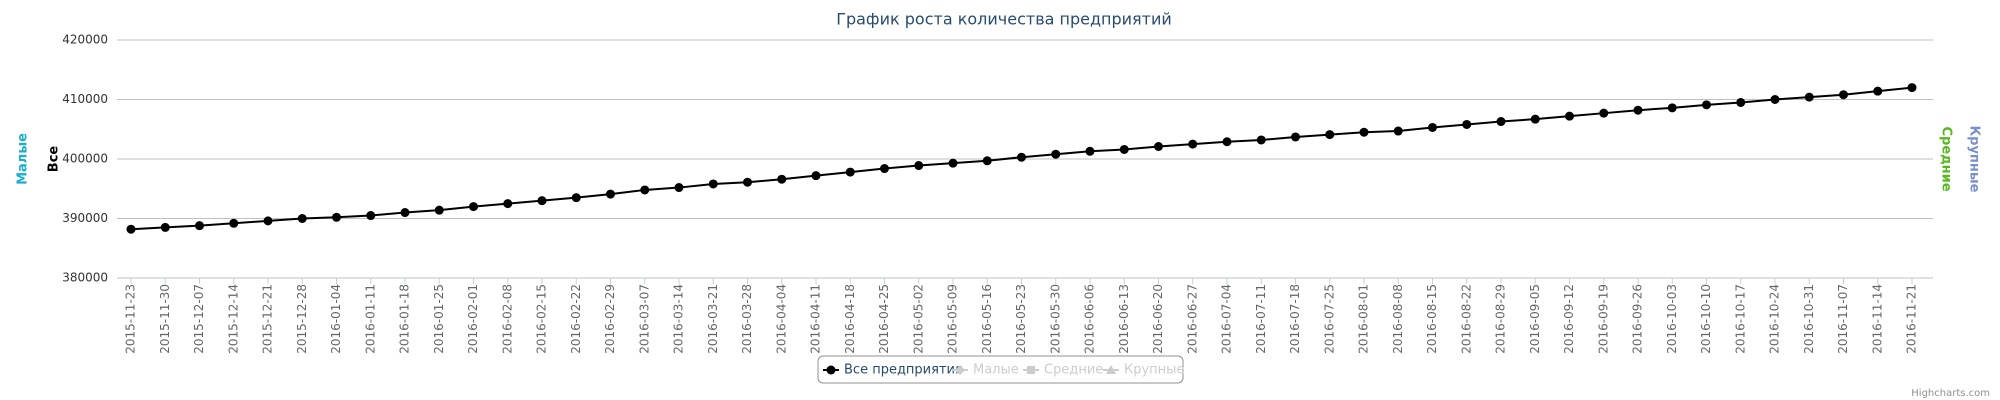 This screenshot has height=400, width=2000. Describe the element at coordinates (199, 319) in the screenshot. I see `x-tick-label: 2015-12-07` at that location.